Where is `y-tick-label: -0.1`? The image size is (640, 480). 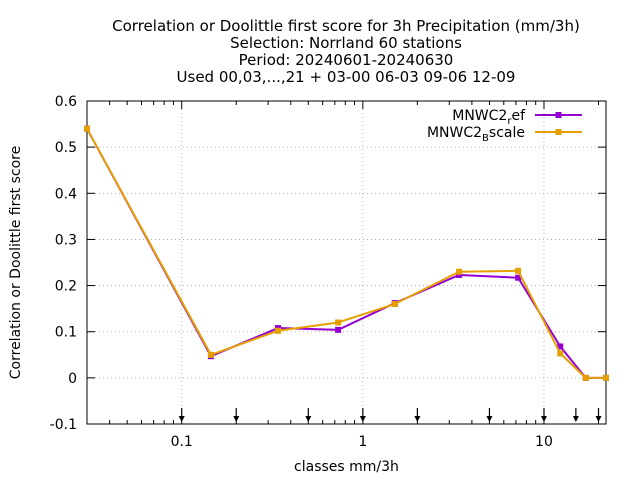
y-tick-label: -0.1 is located at coordinates (63, 425).